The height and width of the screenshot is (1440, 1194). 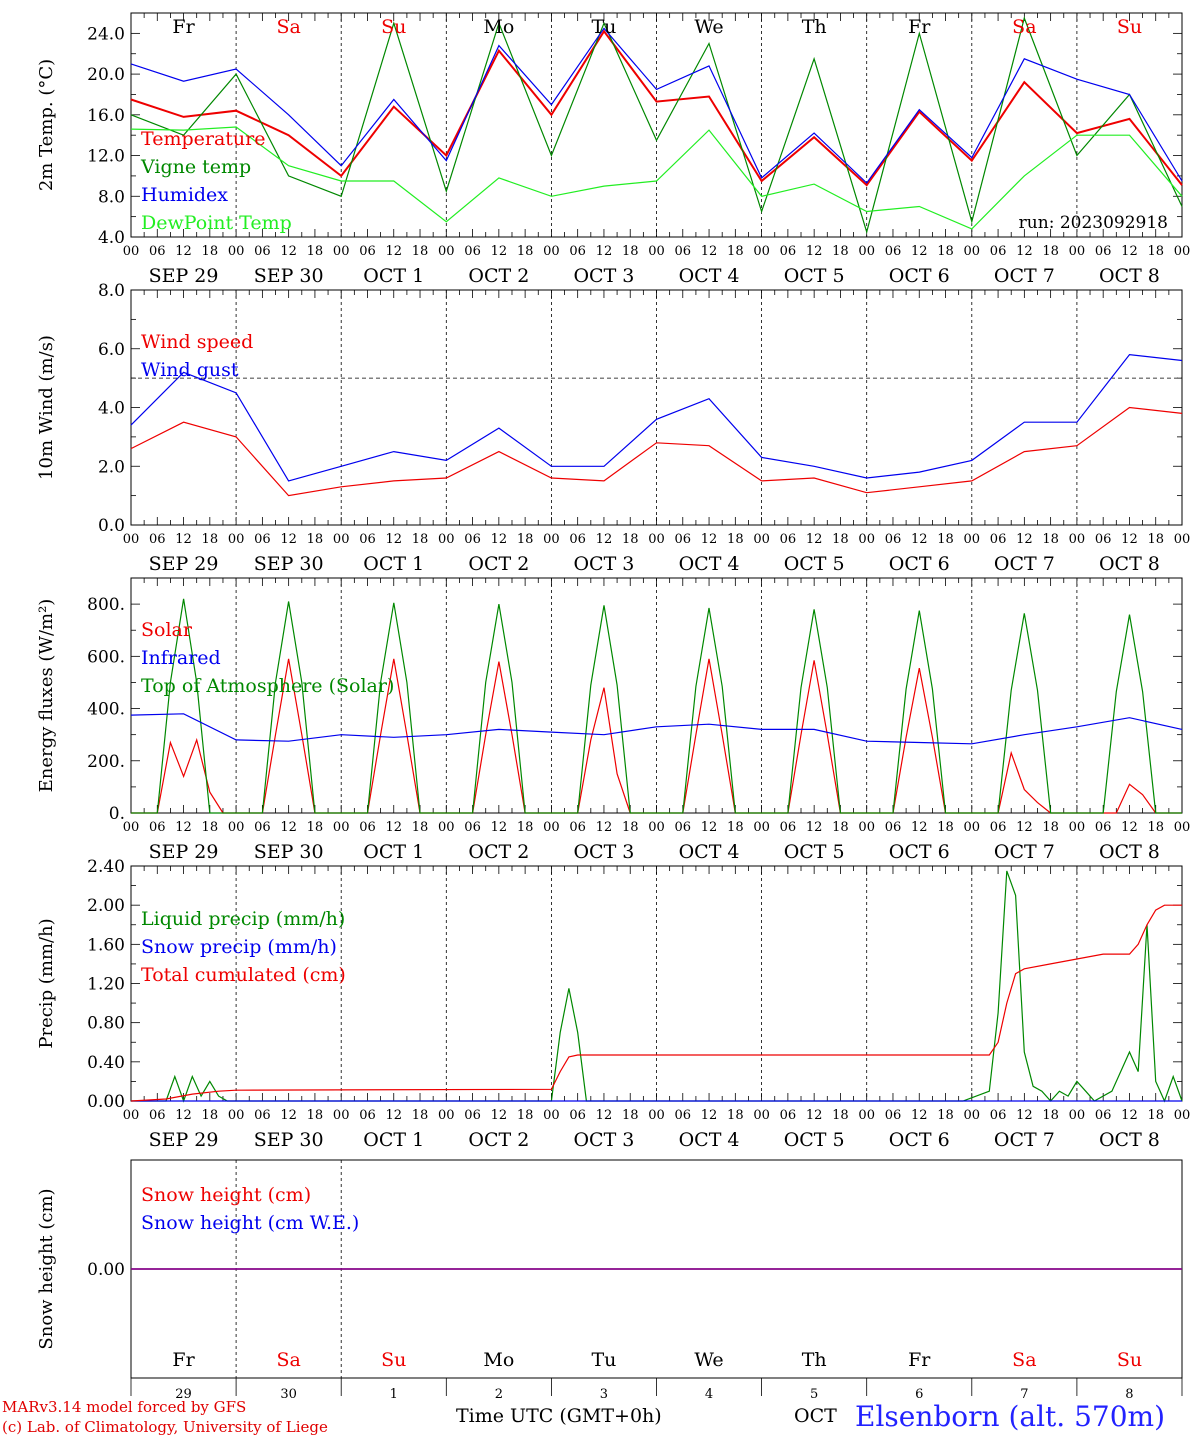 I want to click on legend-entry: Vigne temp, so click(x=195, y=167).